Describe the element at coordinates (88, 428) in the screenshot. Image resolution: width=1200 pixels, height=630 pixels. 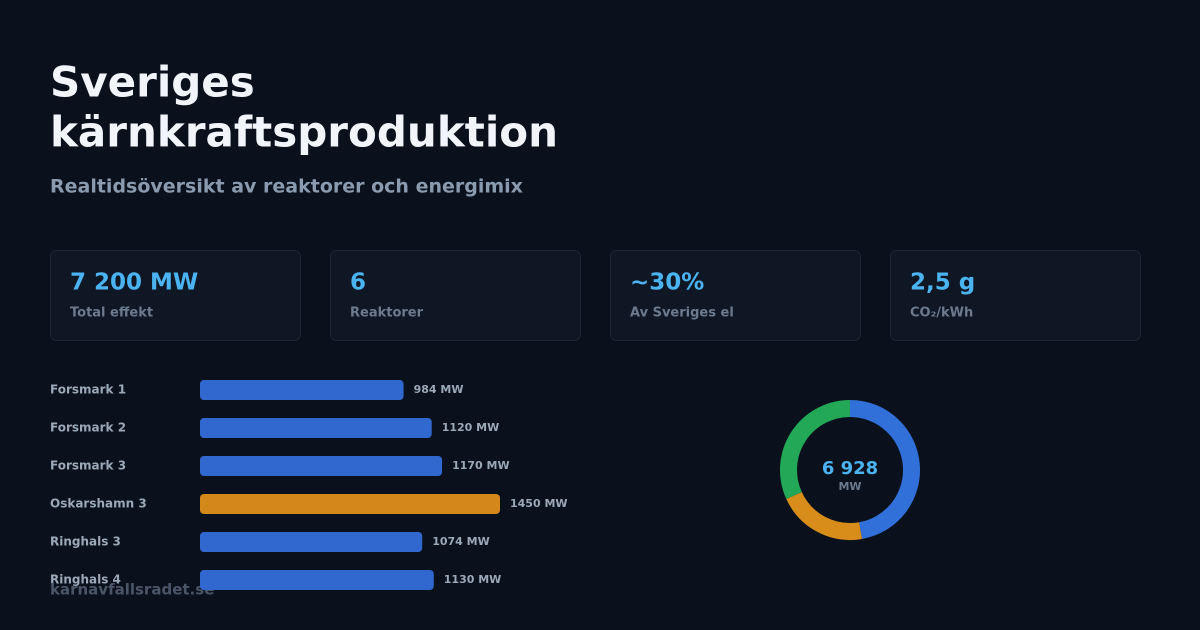
I see `bar-label: Forsmark 2` at that location.